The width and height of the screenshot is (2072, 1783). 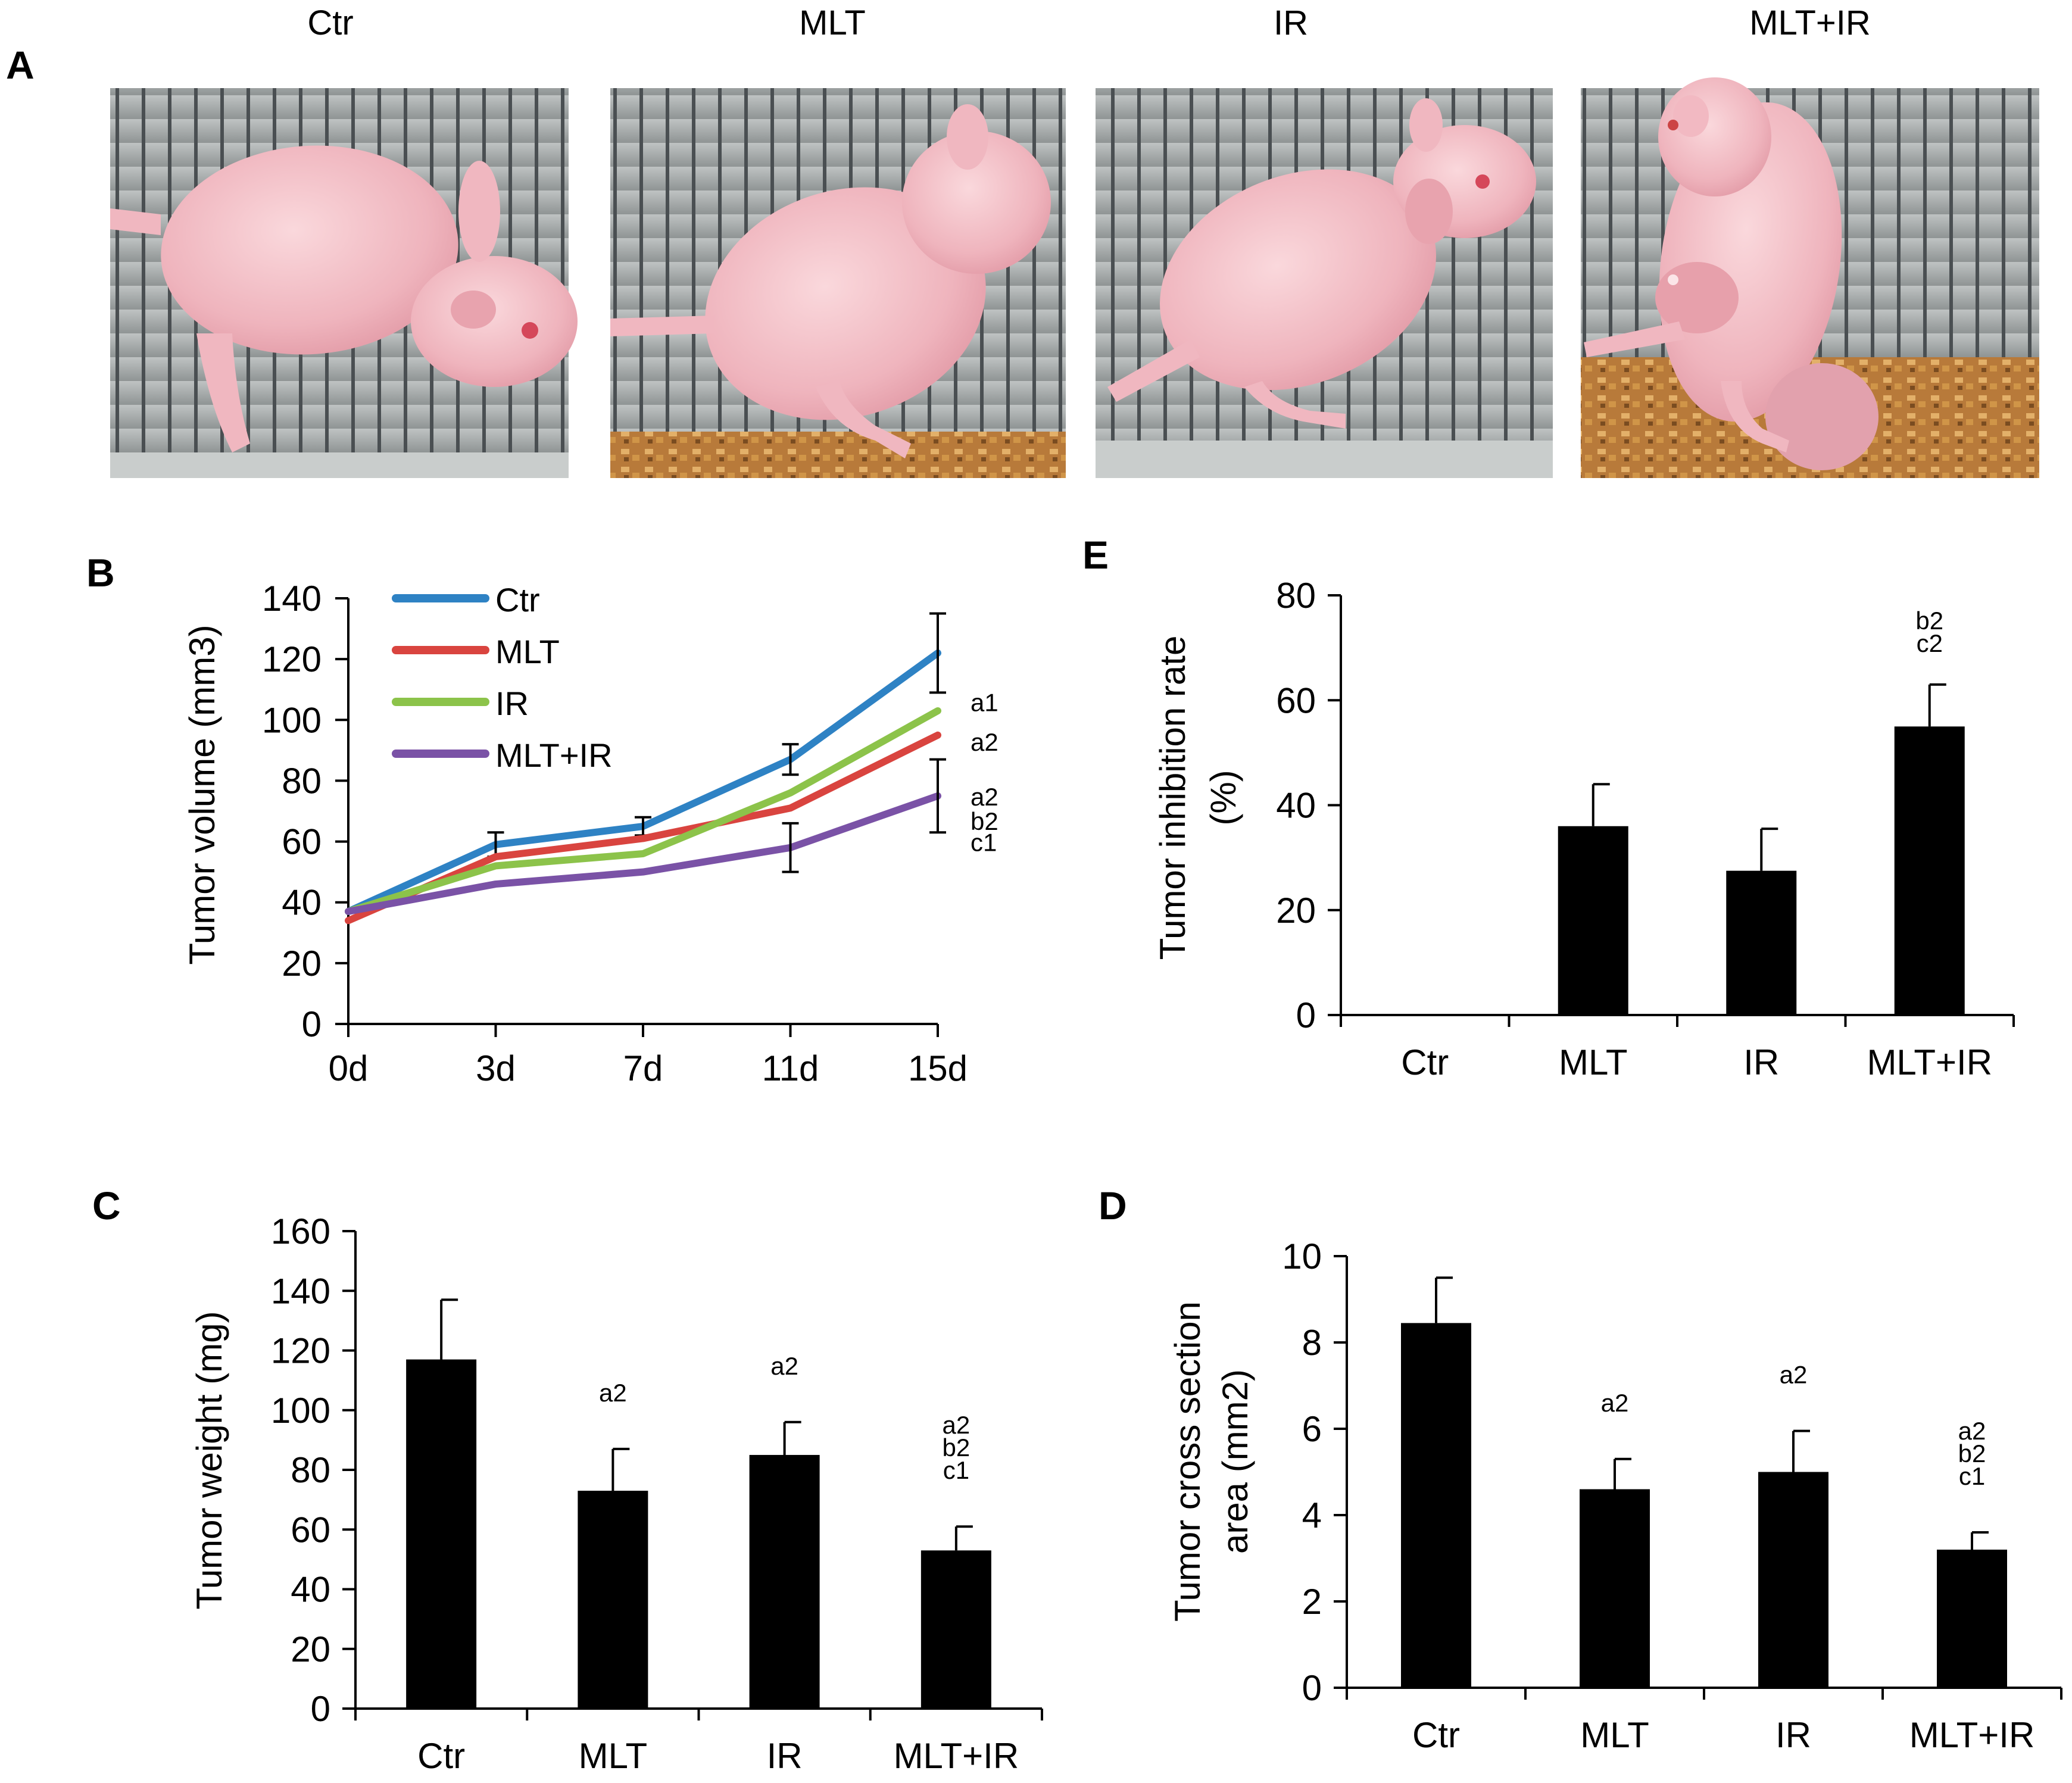 I want to click on photo-label-mlt: MLT, so click(x=832, y=23).